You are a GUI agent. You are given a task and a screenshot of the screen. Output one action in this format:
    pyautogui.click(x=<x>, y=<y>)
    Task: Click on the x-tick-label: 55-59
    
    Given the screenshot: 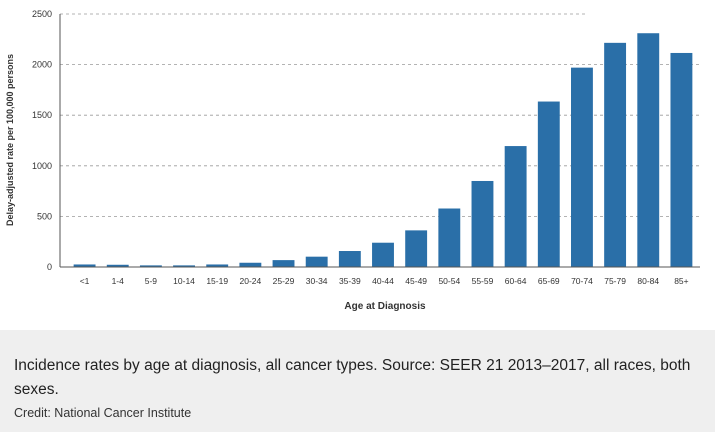 What is the action you would take?
    pyautogui.click(x=483, y=281)
    